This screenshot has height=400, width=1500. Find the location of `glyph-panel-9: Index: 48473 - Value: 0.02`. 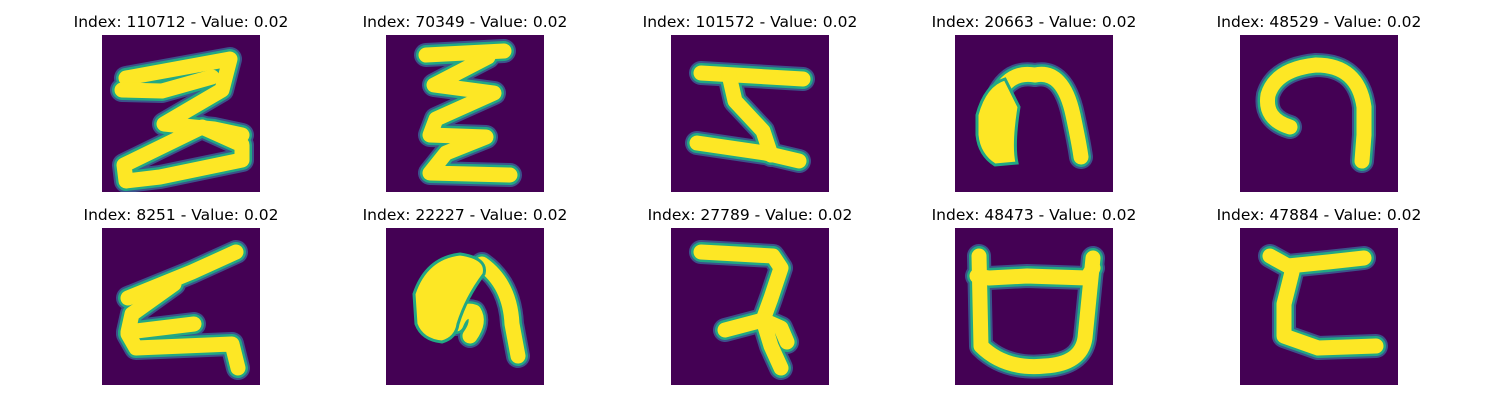

glyph-panel-9: Index: 48473 - Value: 0.02 is located at coordinates (1034, 295).